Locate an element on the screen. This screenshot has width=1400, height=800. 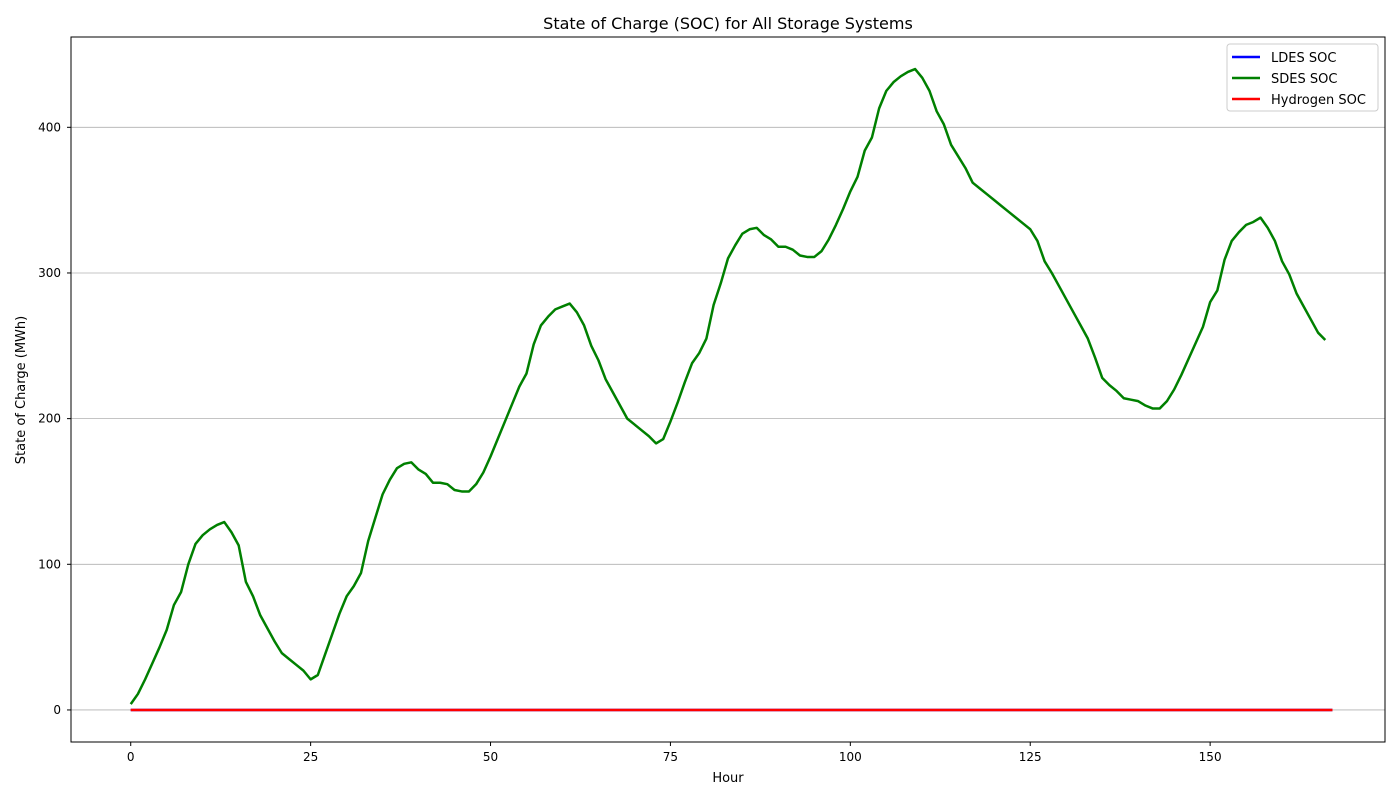
x-tick-label: 0 is located at coordinates (131, 757).